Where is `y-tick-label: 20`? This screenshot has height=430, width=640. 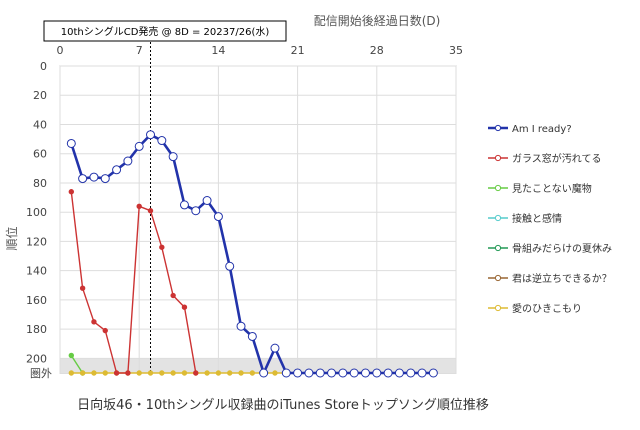 y-tick-label: 20 is located at coordinates (40, 95).